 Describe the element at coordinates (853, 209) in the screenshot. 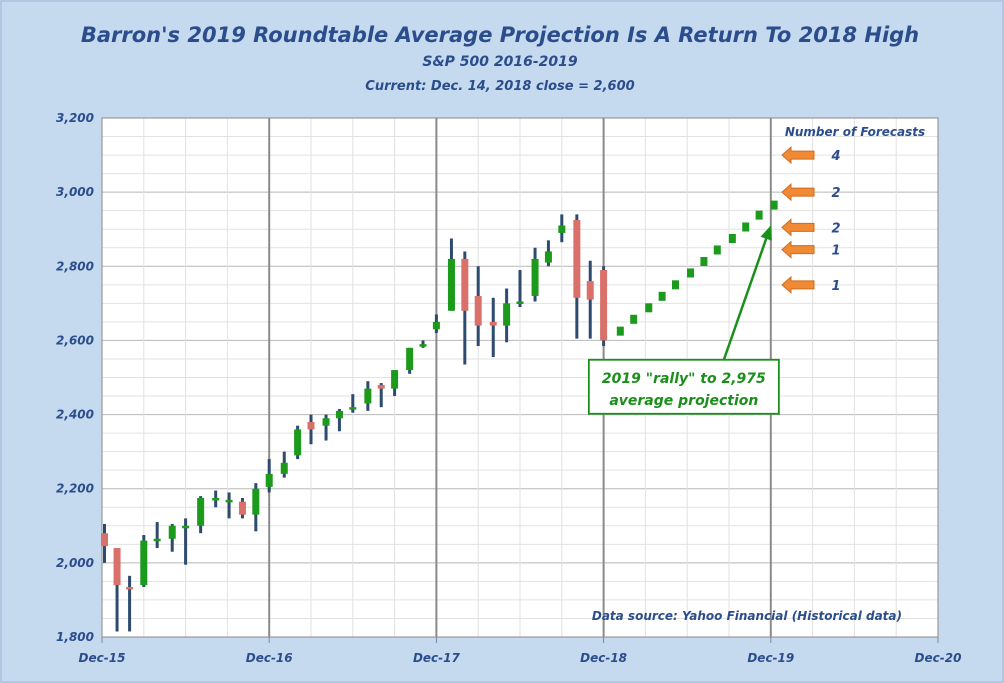

I see `forecast-markers: Number of Forecasts 4 2 2 1 1` at that location.